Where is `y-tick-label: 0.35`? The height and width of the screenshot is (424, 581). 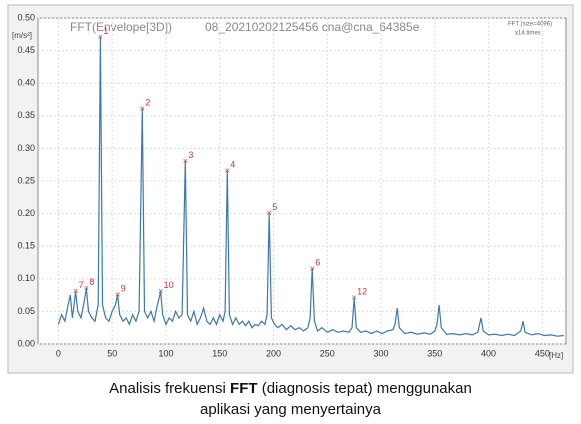
y-tick-label: 0.35 is located at coordinates (26, 115).